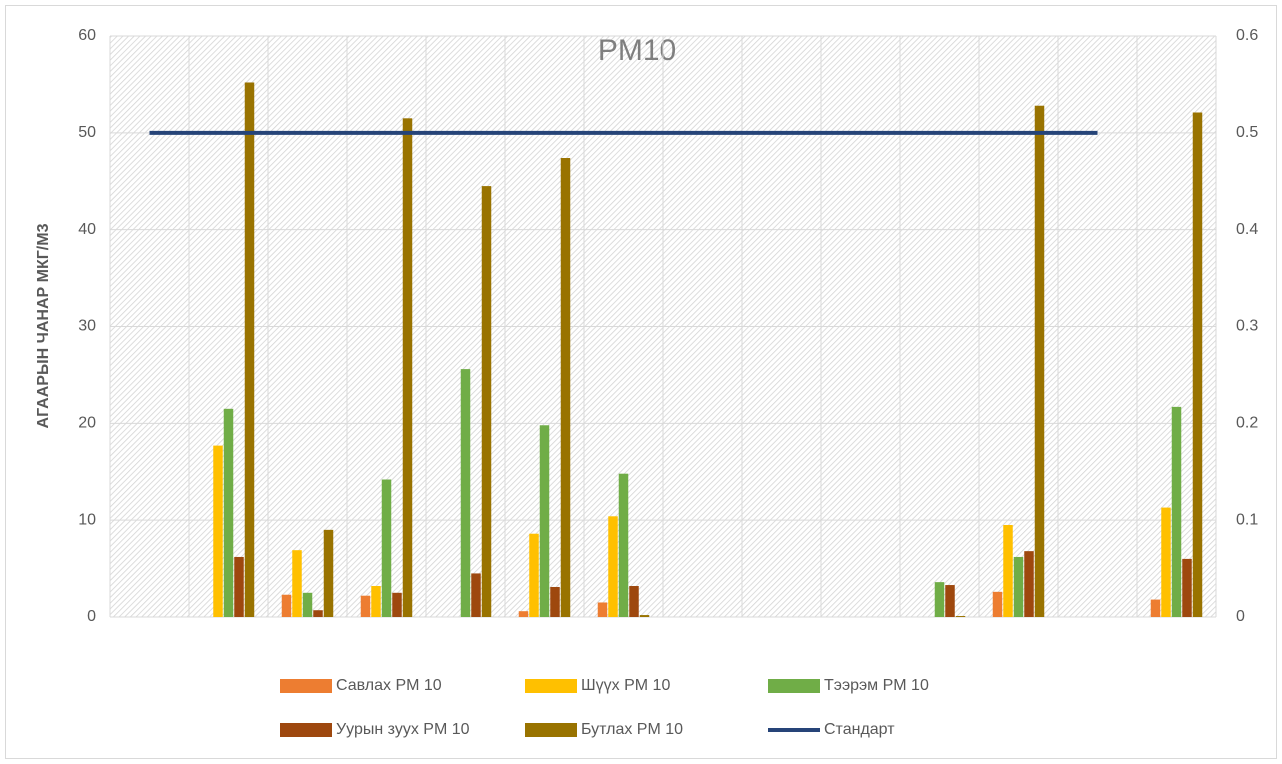 This screenshot has width=1282, height=764. What do you see at coordinates (87, 132) in the screenshot?
I see `y-tick-label: 50` at bounding box center [87, 132].